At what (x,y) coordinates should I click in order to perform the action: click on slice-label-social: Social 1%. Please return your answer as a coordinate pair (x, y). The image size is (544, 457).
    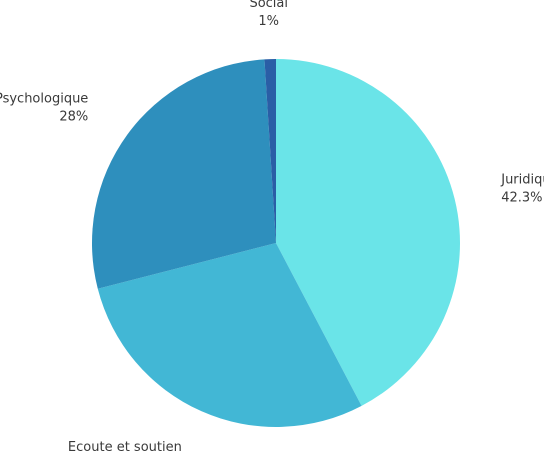
    Looking at the image, I should click on (268, 14).